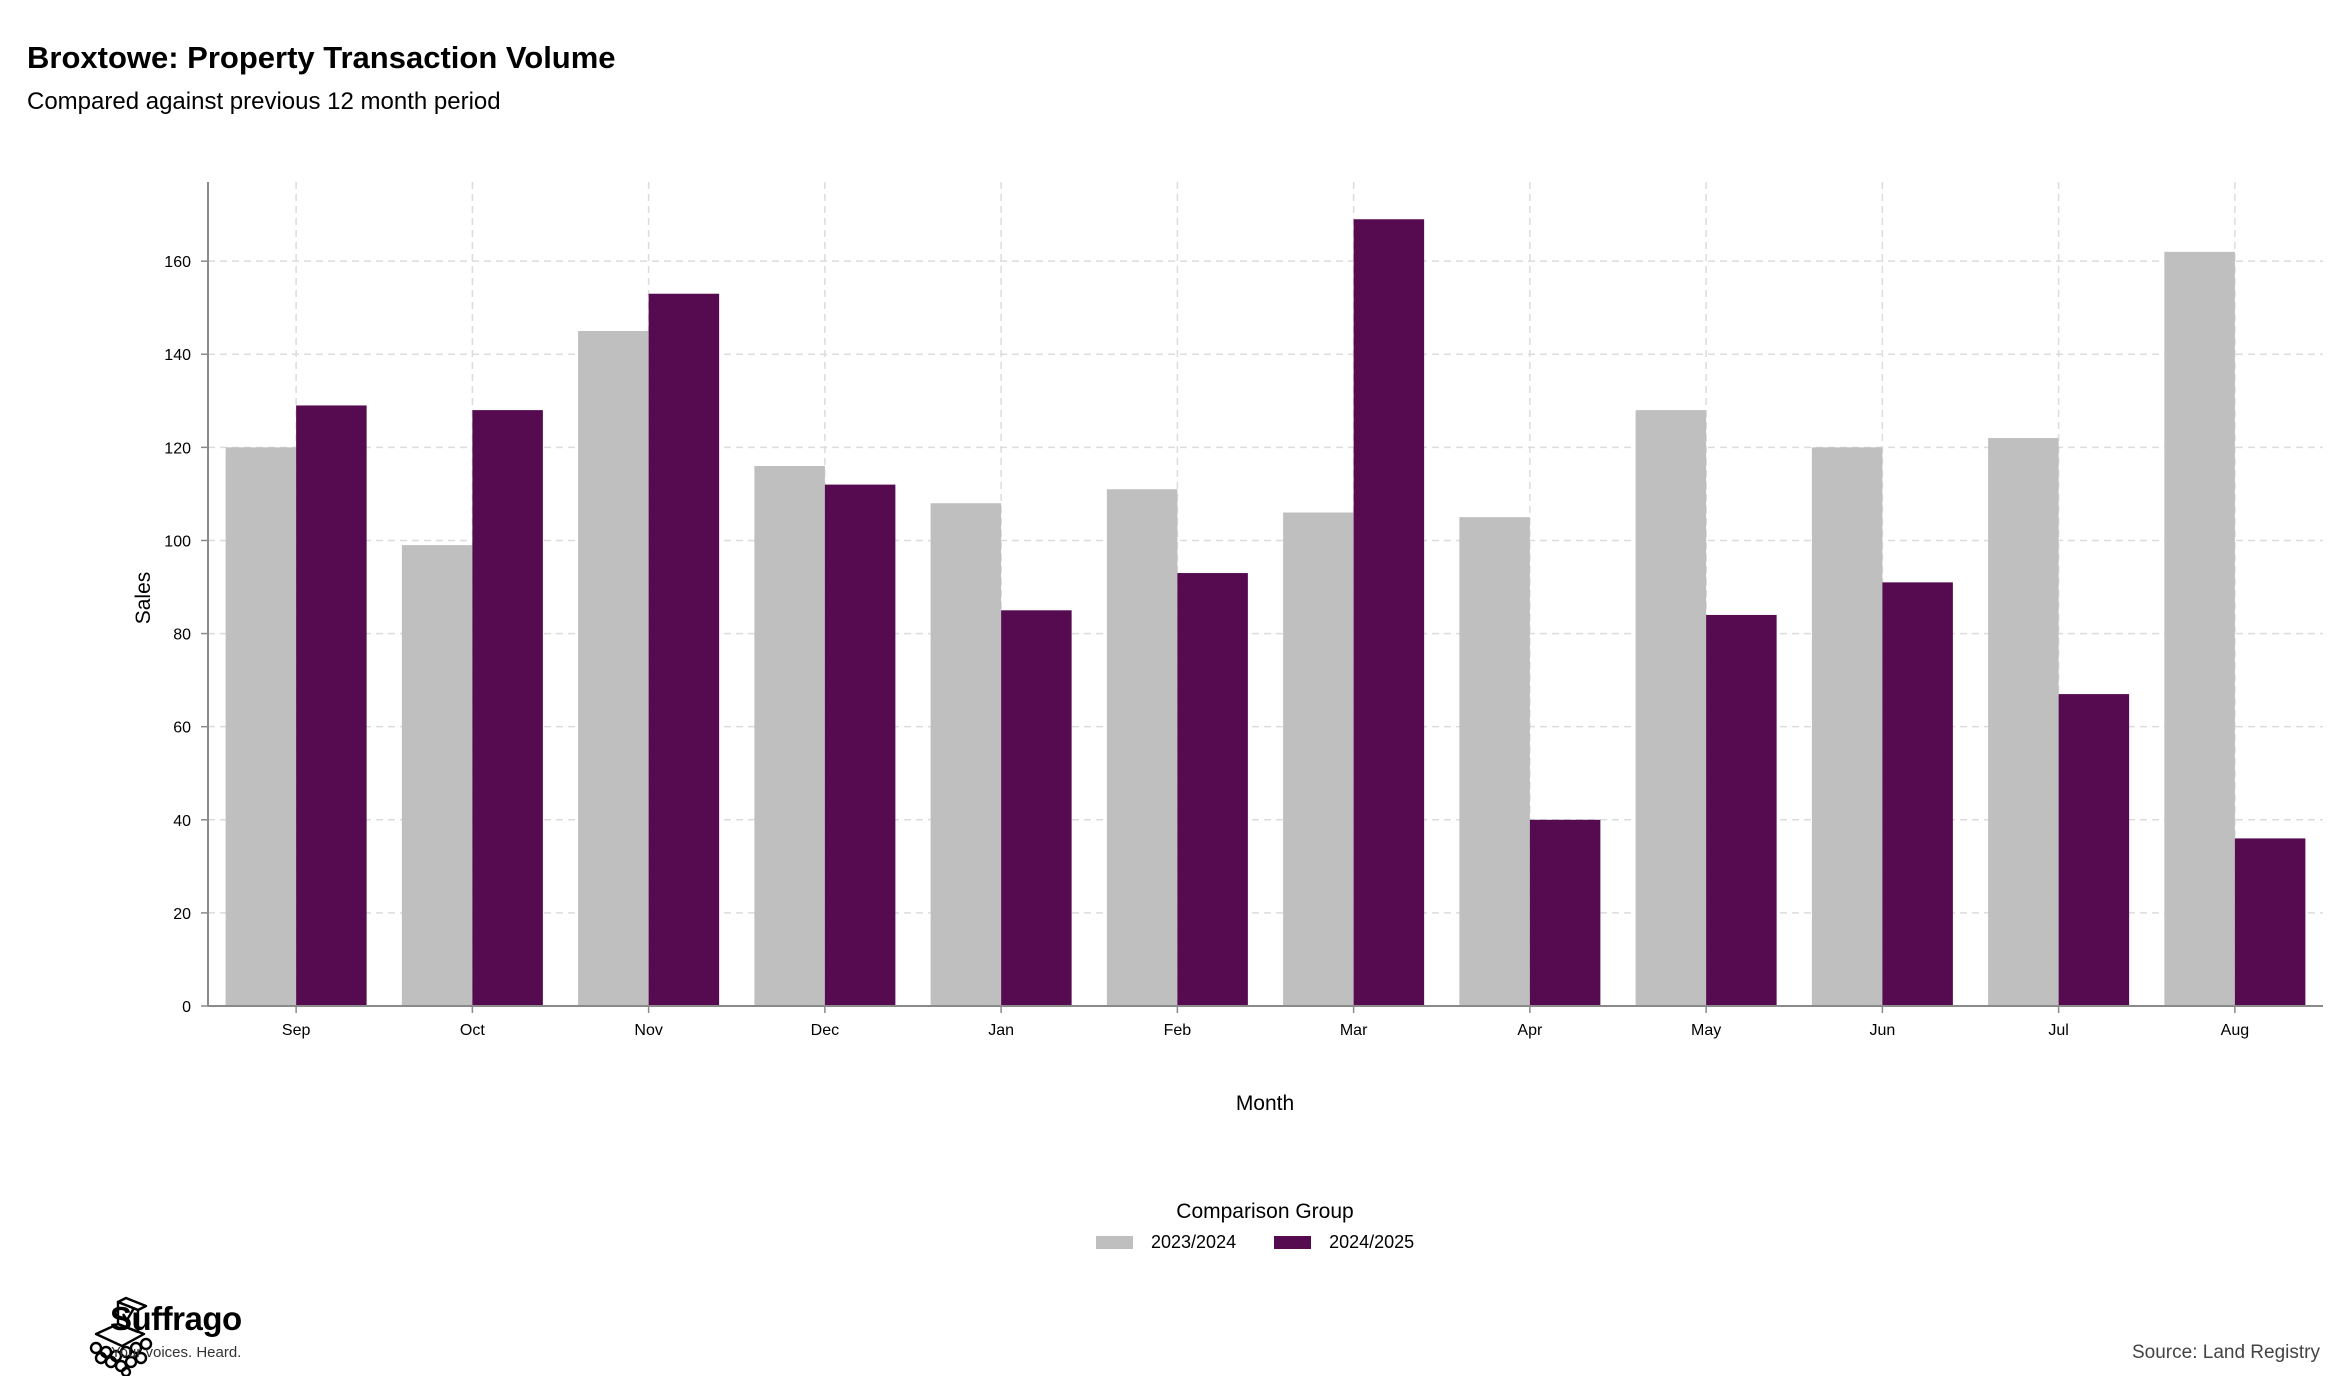 The image size is (2334, 1388). I want to click on x-tick-label: Jan, so click(1001, 1030).